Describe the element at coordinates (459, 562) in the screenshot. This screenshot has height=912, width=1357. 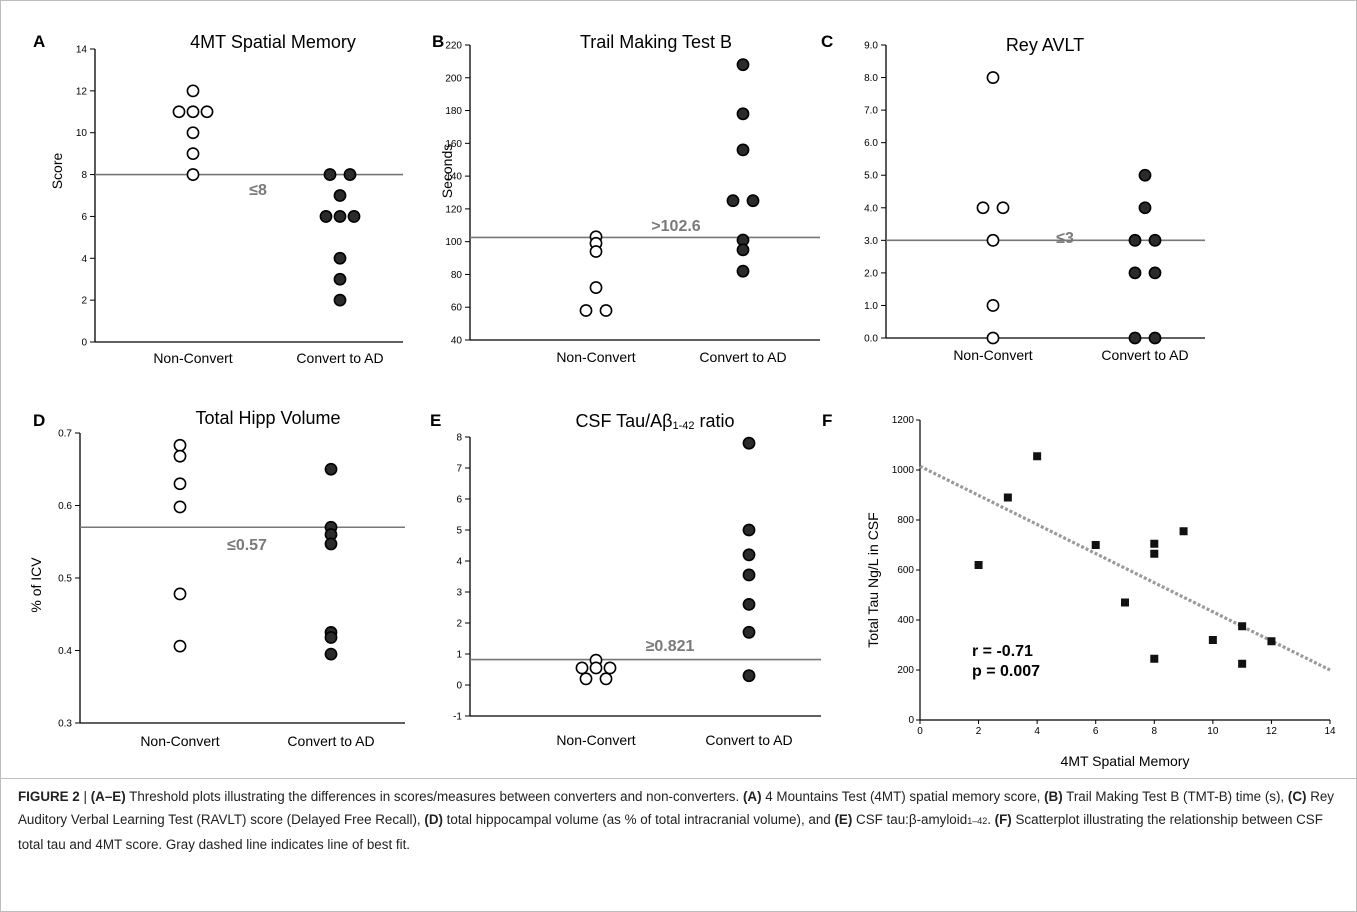
I see `y-tick-label: 4` at that location.